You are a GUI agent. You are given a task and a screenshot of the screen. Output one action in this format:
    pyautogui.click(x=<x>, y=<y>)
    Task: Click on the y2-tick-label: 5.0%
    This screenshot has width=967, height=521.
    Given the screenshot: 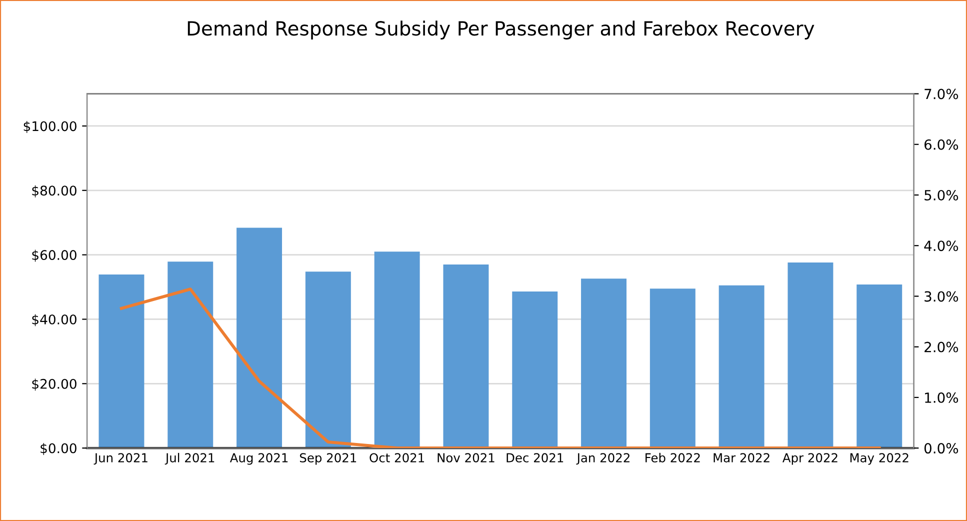 What is the action you would take?
    pyautogui.click(x=941, y=195)
    